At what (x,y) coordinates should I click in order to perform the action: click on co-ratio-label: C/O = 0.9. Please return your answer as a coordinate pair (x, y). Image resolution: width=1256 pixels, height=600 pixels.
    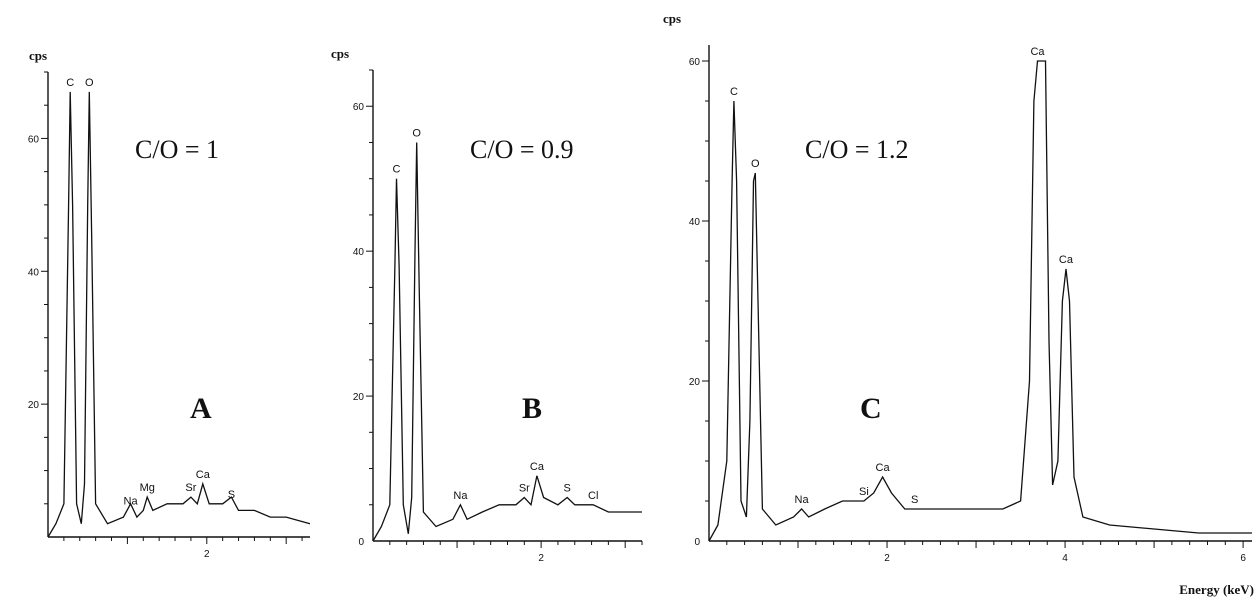
    Looking at the image, I should click on (522, 149).